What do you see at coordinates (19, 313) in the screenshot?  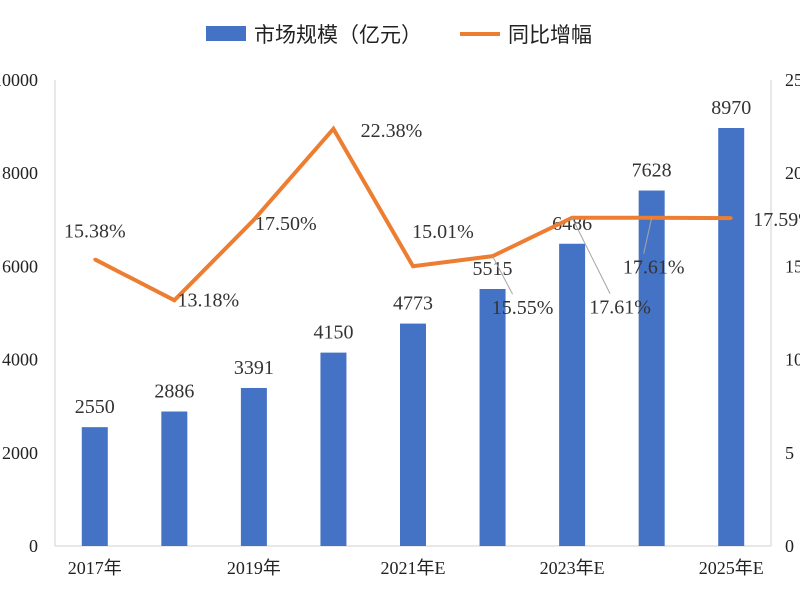 I see `left-axis-ticks: 0 2000 4000 6000 8000 10000` at bounding box center [19, 313].